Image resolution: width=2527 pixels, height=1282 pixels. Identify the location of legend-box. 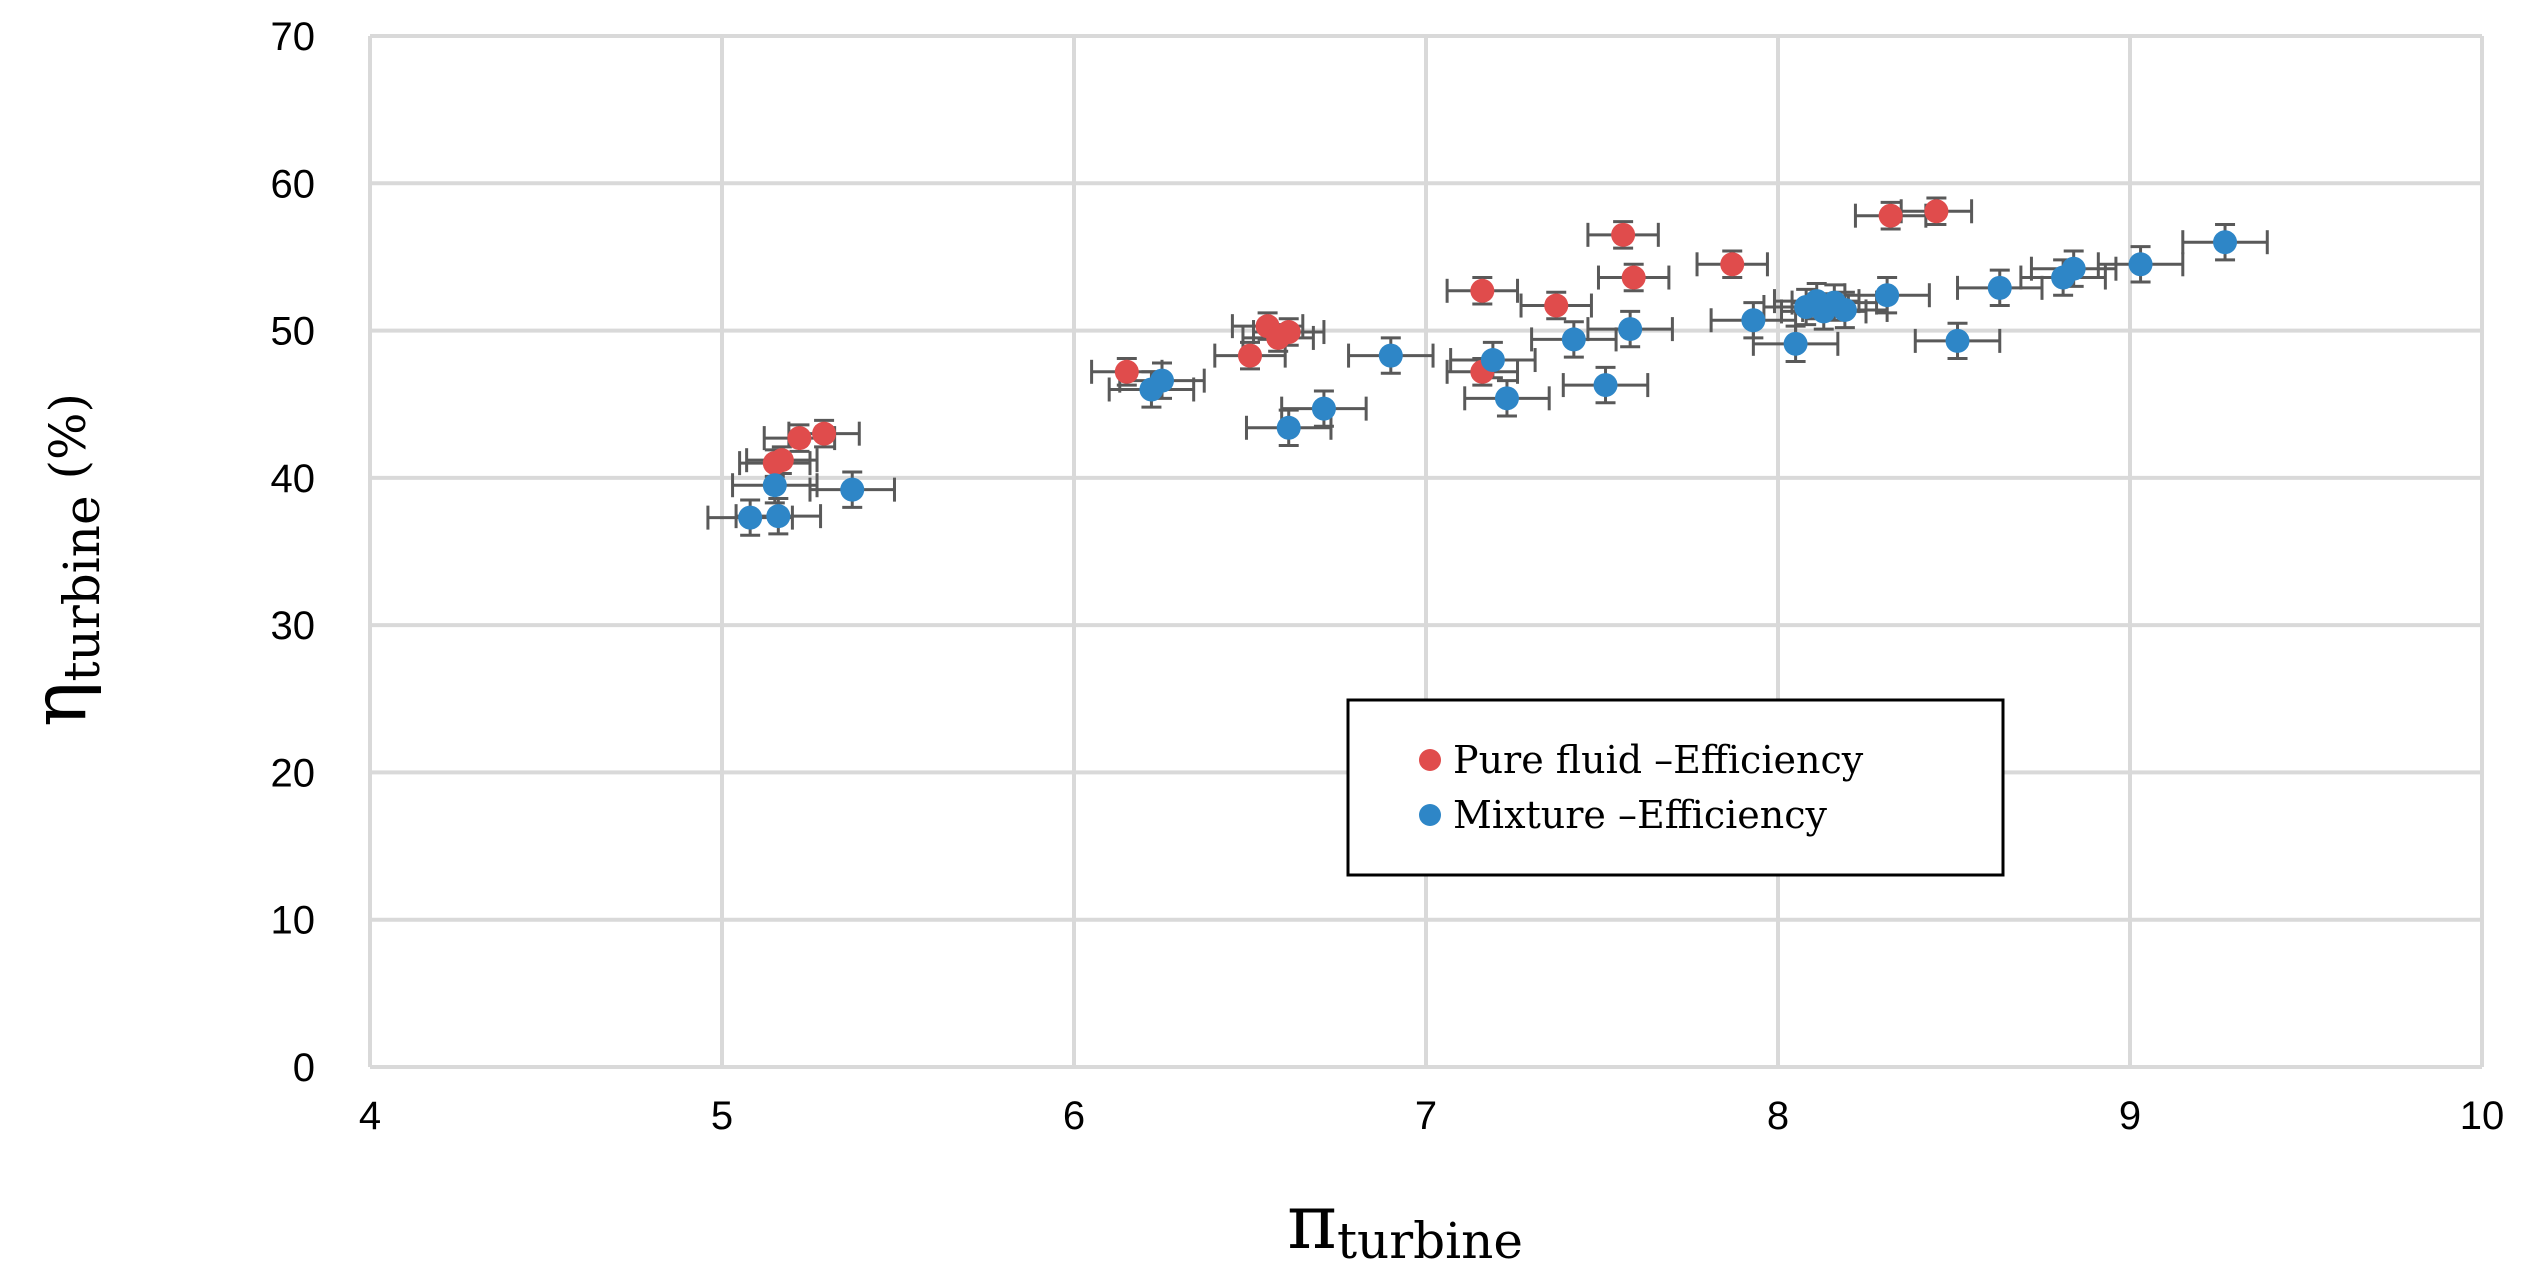
(1675, 787).